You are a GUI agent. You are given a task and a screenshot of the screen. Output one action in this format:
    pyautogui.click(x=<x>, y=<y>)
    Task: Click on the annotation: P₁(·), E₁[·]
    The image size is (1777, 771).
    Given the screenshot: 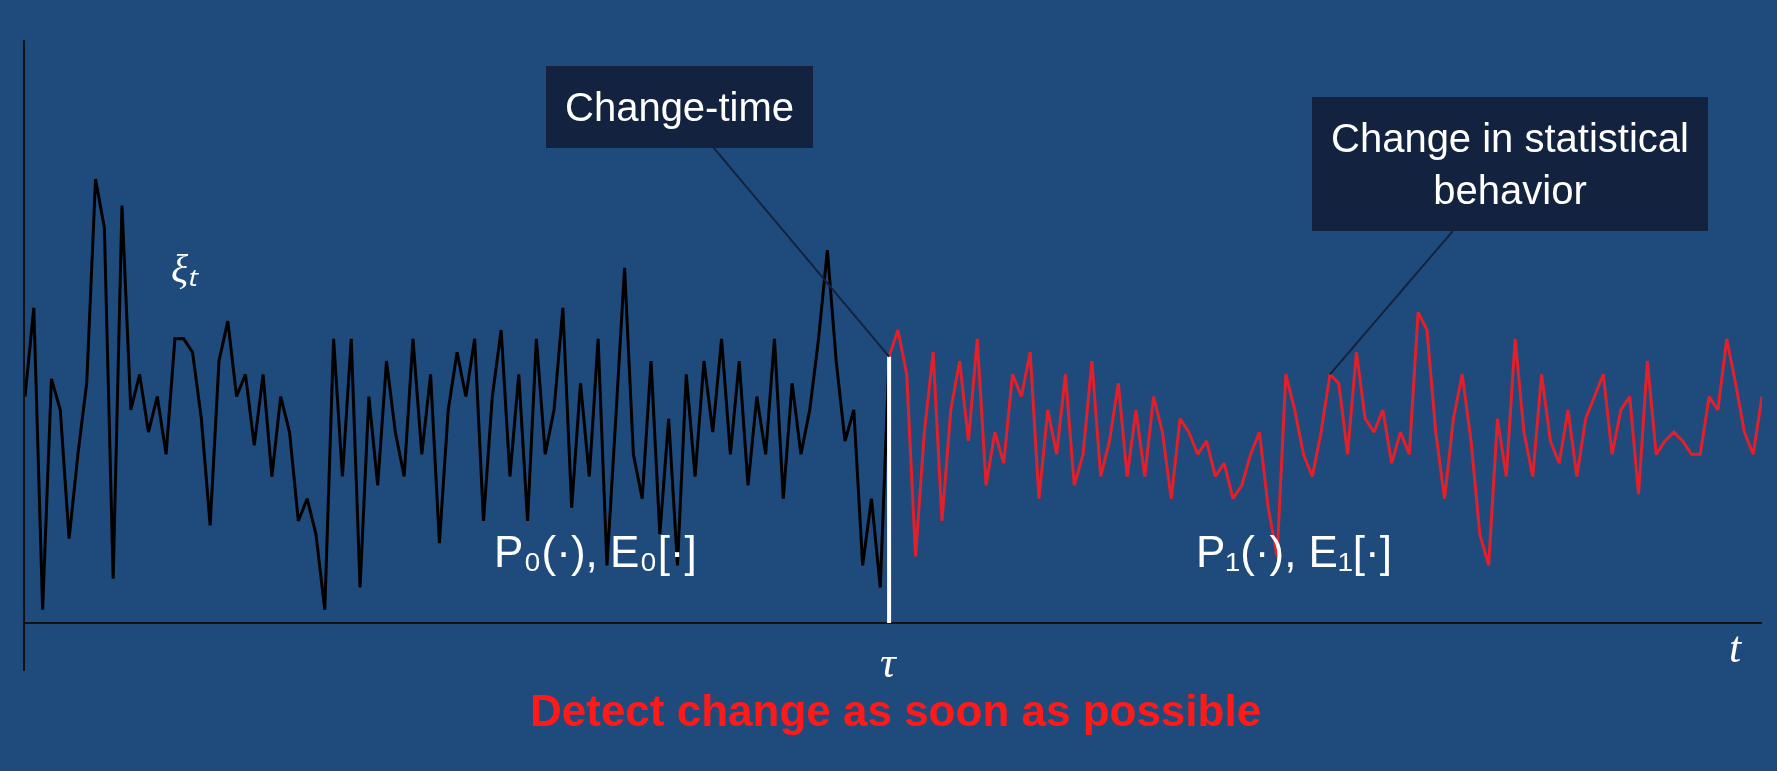 What is the action you would take?
    pyautogui.click(x=1294, y=551)
    